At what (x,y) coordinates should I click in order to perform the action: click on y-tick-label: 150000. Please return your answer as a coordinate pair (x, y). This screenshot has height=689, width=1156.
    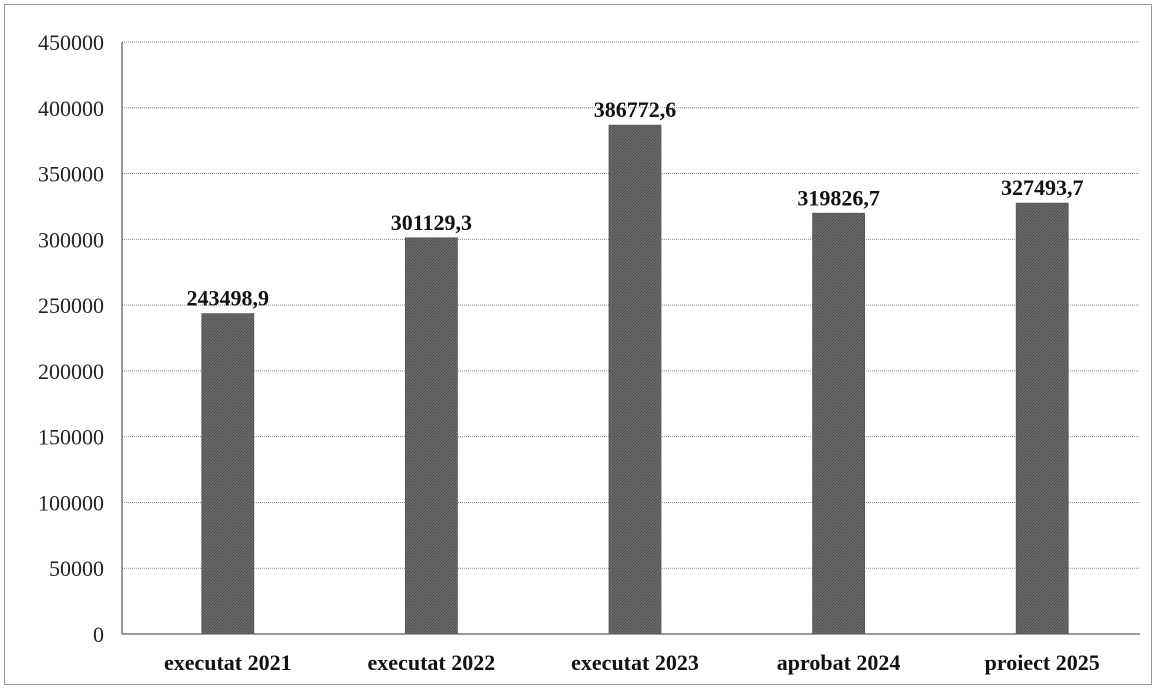
    Looking at the image, I should click on (71, 437).